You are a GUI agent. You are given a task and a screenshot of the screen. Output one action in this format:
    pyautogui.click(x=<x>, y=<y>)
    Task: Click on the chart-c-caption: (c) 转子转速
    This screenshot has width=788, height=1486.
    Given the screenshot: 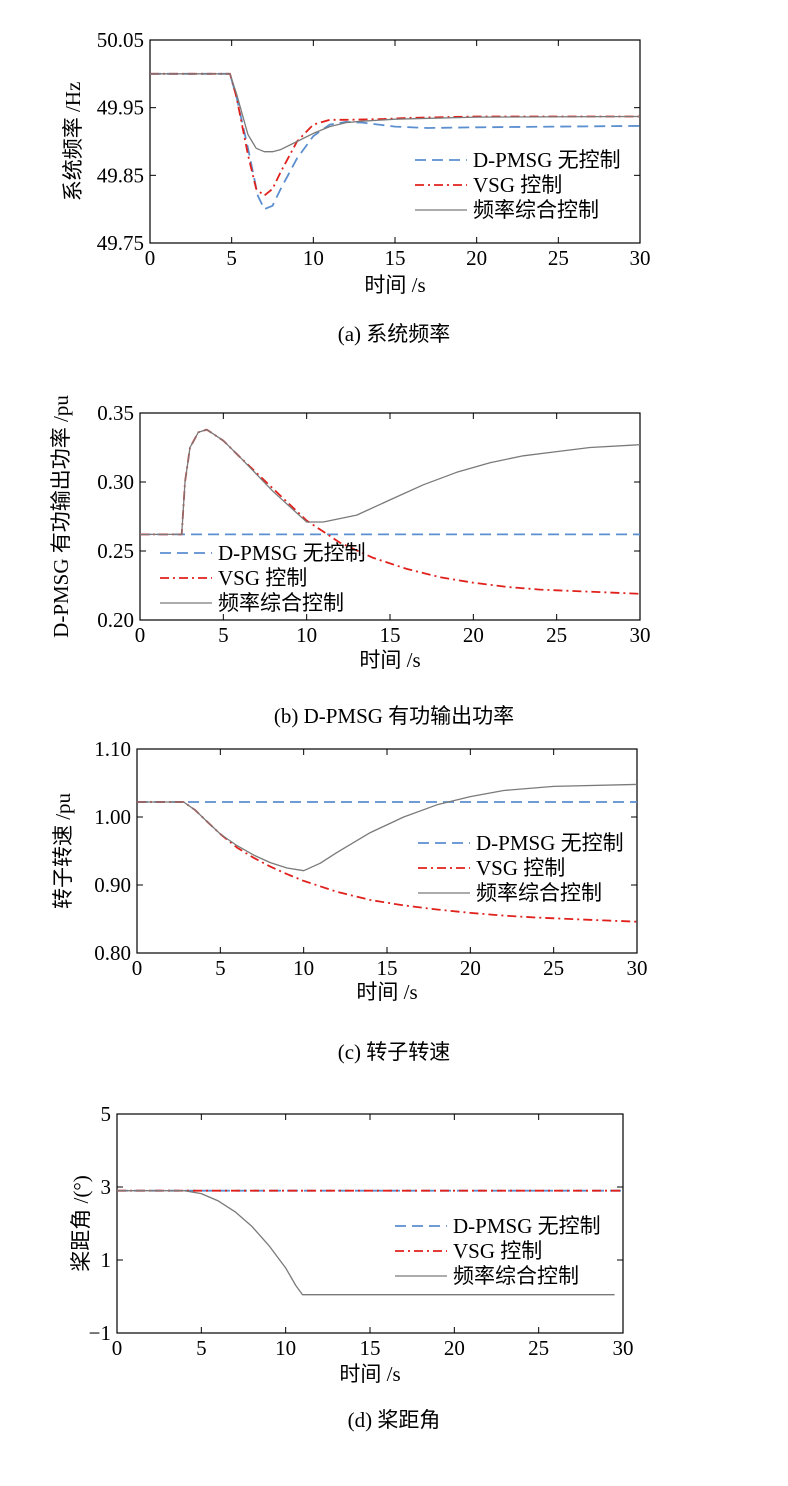 What is the action you would take?
    pyautogui.click(x=394, y=1052)
    